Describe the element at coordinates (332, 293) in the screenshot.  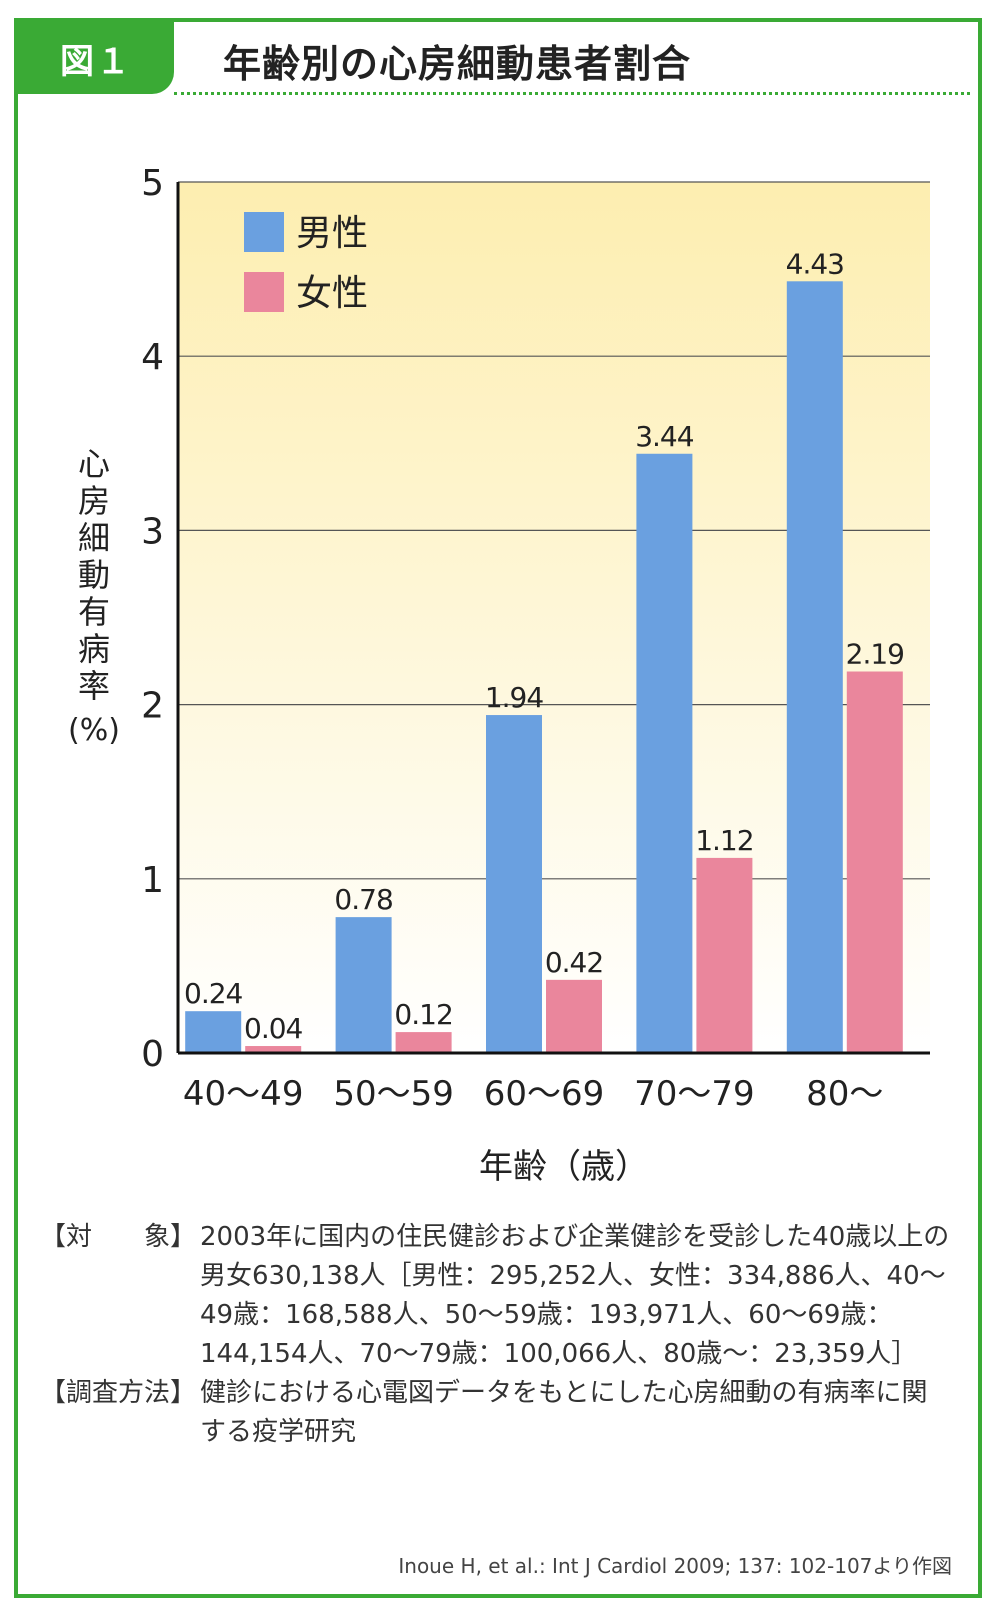
I see `legend-label: 女性` at that location.